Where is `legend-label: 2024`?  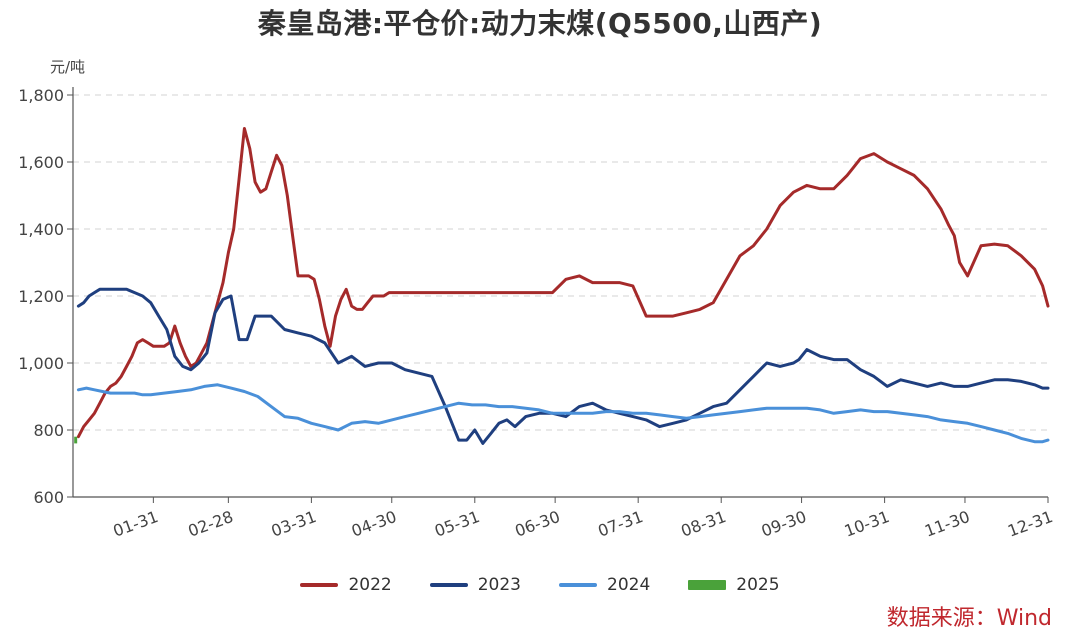 legend-label: 2024 is located at coordinates (629, 585).